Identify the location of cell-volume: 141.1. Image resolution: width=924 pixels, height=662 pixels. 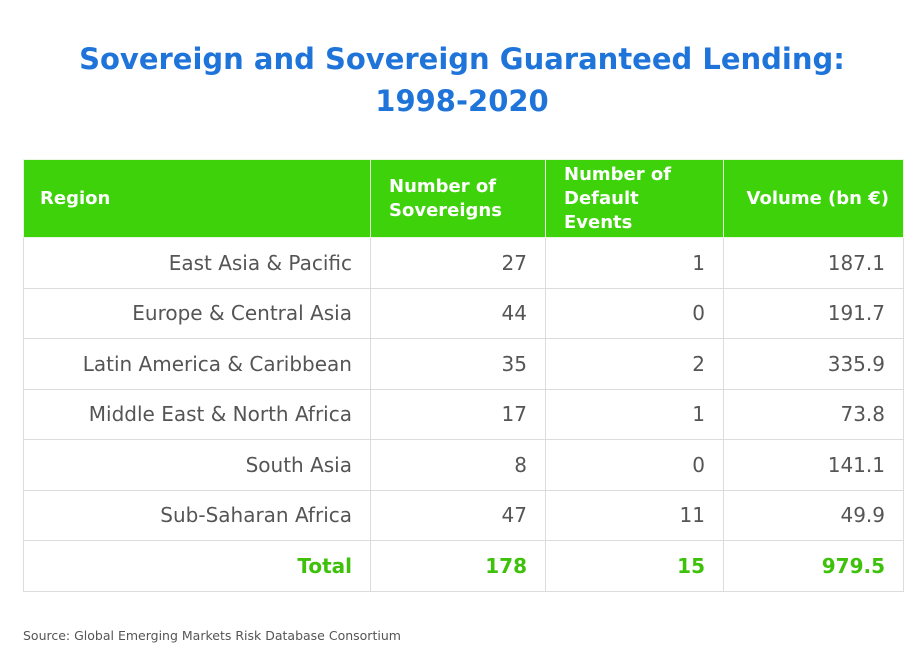
(813, 465).